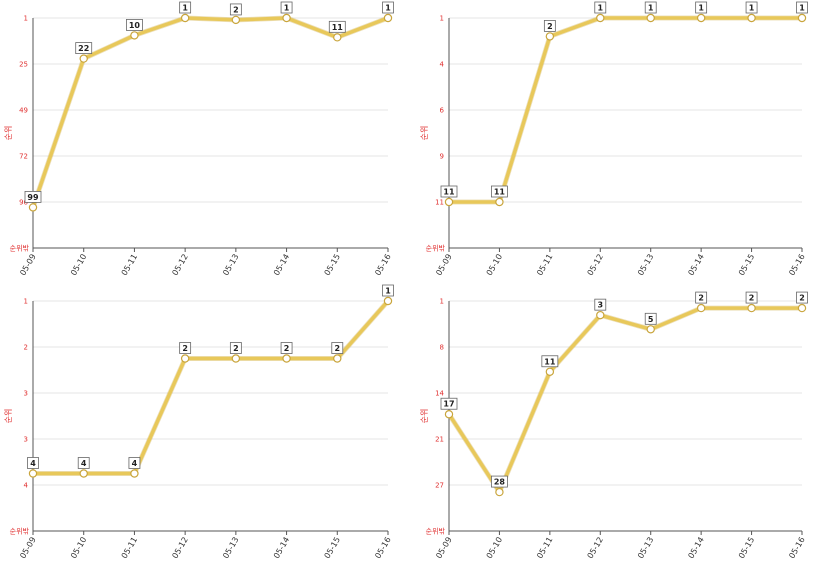 The height and width of the screenshot is (565, 830). Describe the element at coordinates (439, 440) in the screenshot. I see `y-tick-label: 21` at that location.